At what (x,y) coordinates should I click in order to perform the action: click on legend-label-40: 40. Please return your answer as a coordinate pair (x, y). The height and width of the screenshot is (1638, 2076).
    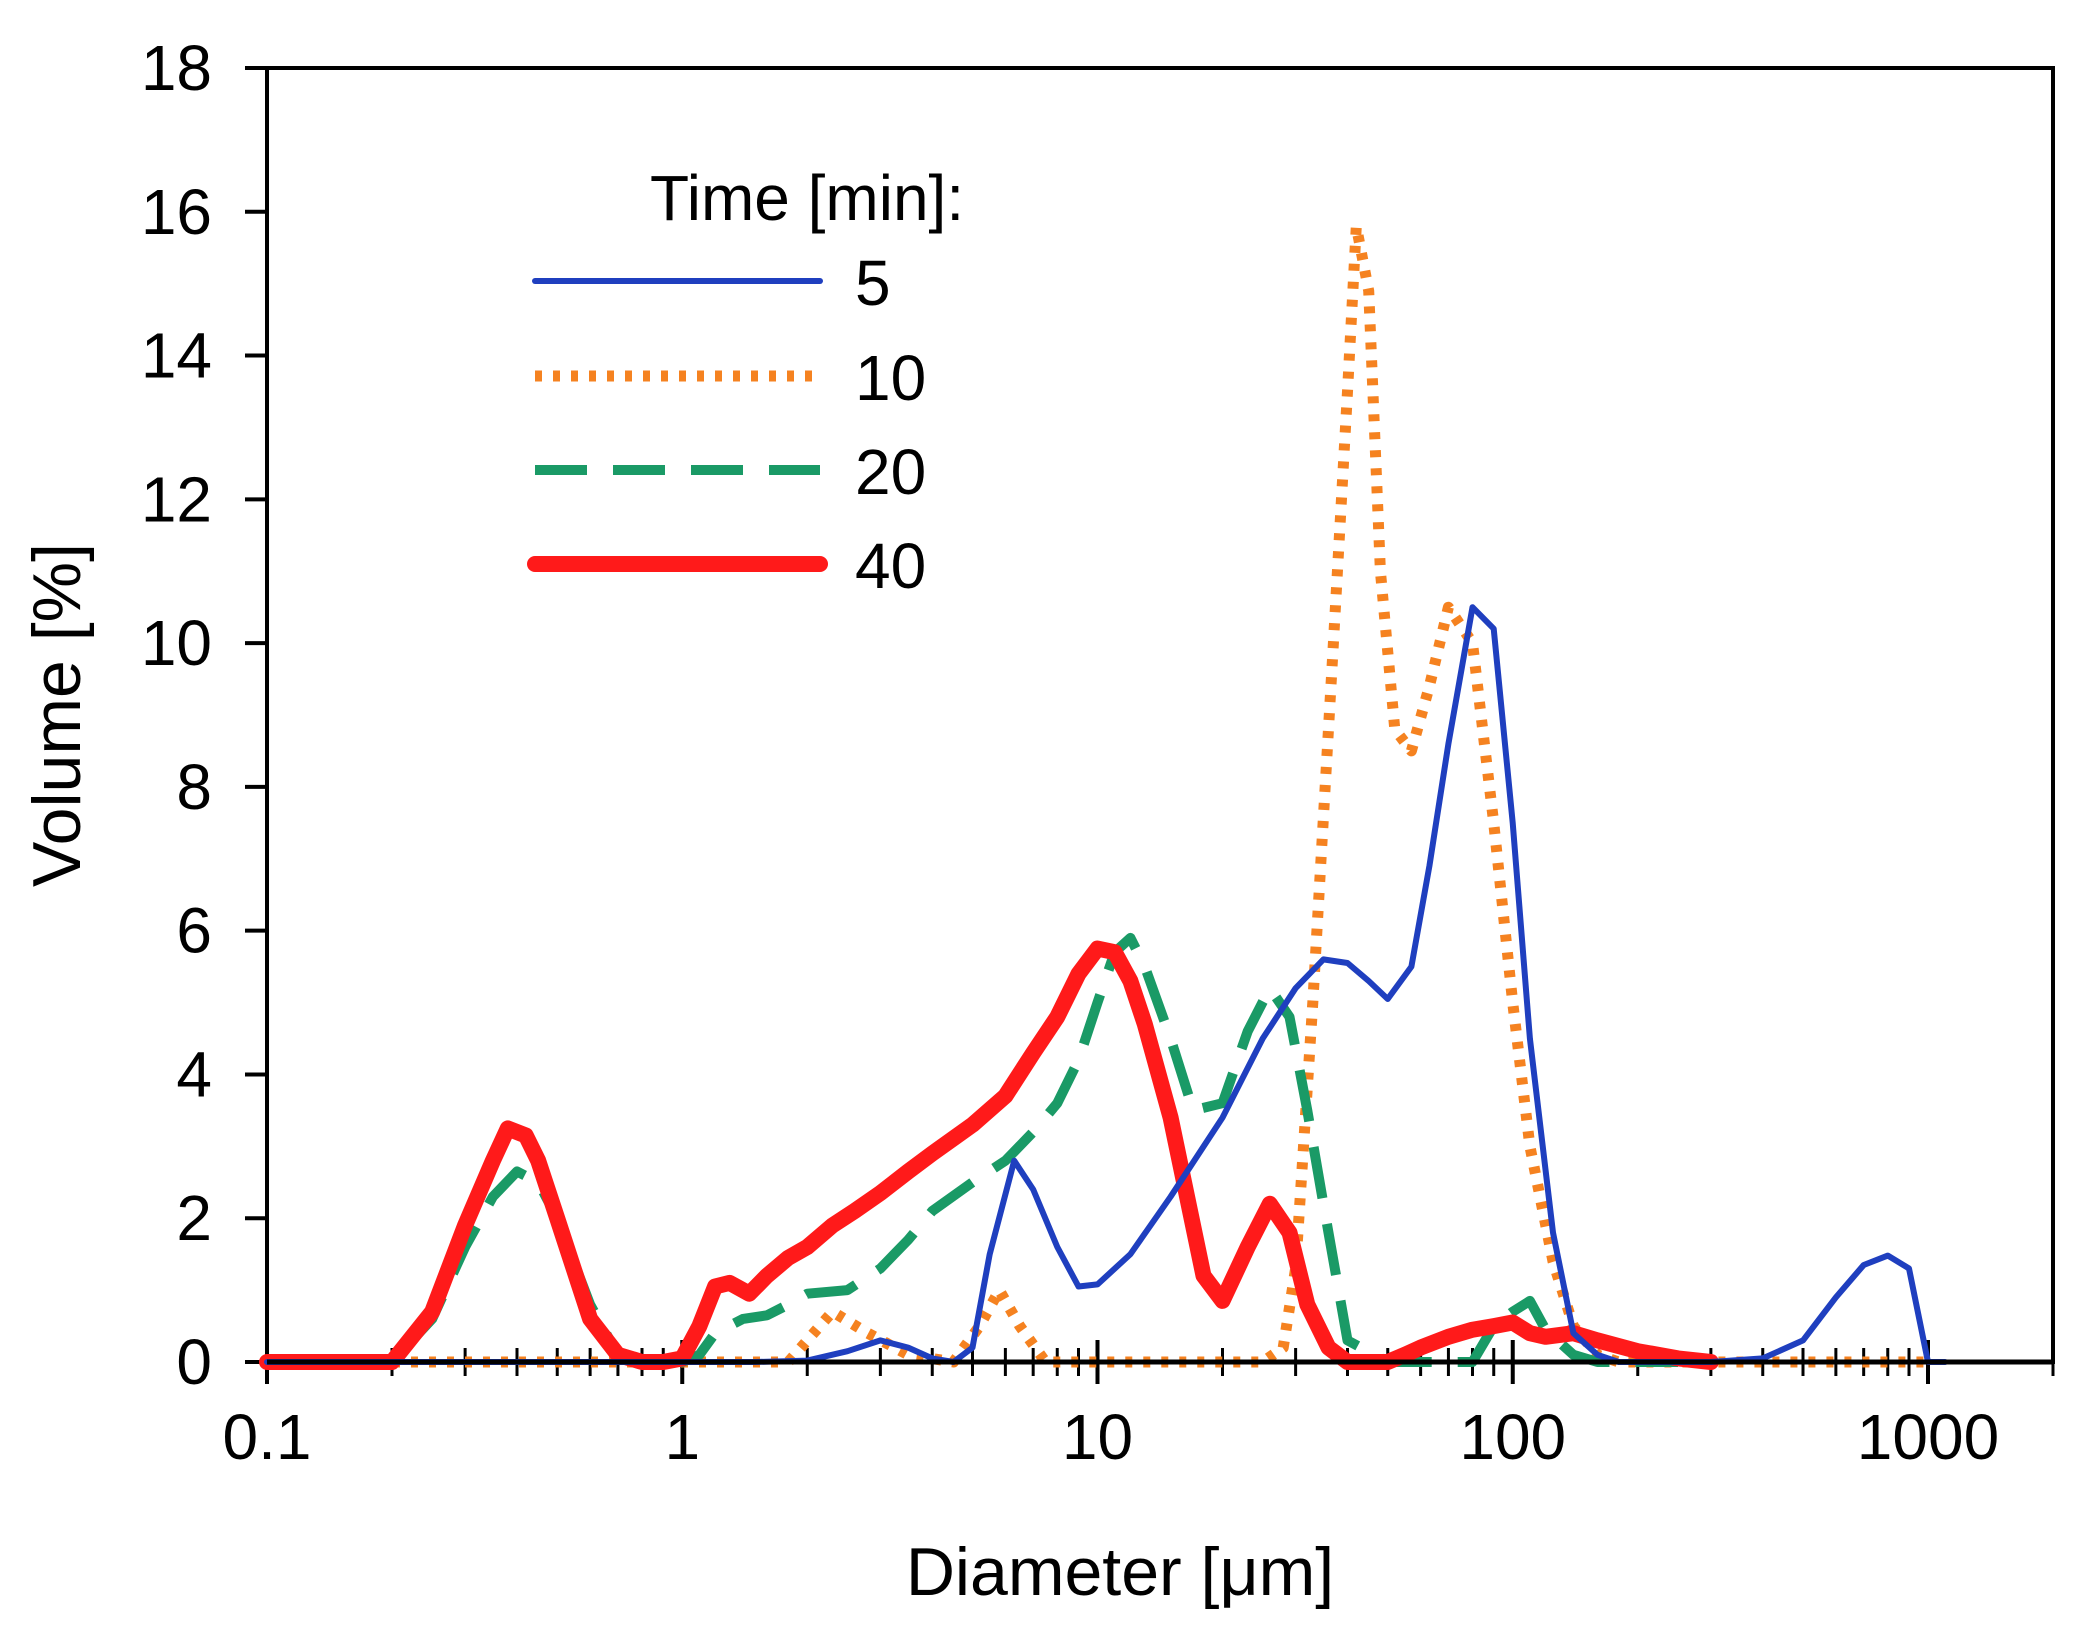
    Looking at the image, I should click on (890, 566).